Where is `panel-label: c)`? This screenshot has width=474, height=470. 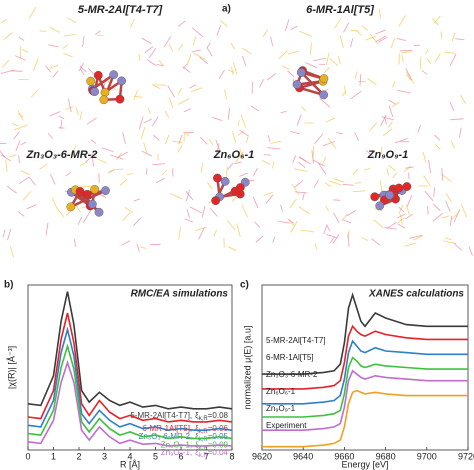 panel-label: c) is located at coordinates (244, 285).